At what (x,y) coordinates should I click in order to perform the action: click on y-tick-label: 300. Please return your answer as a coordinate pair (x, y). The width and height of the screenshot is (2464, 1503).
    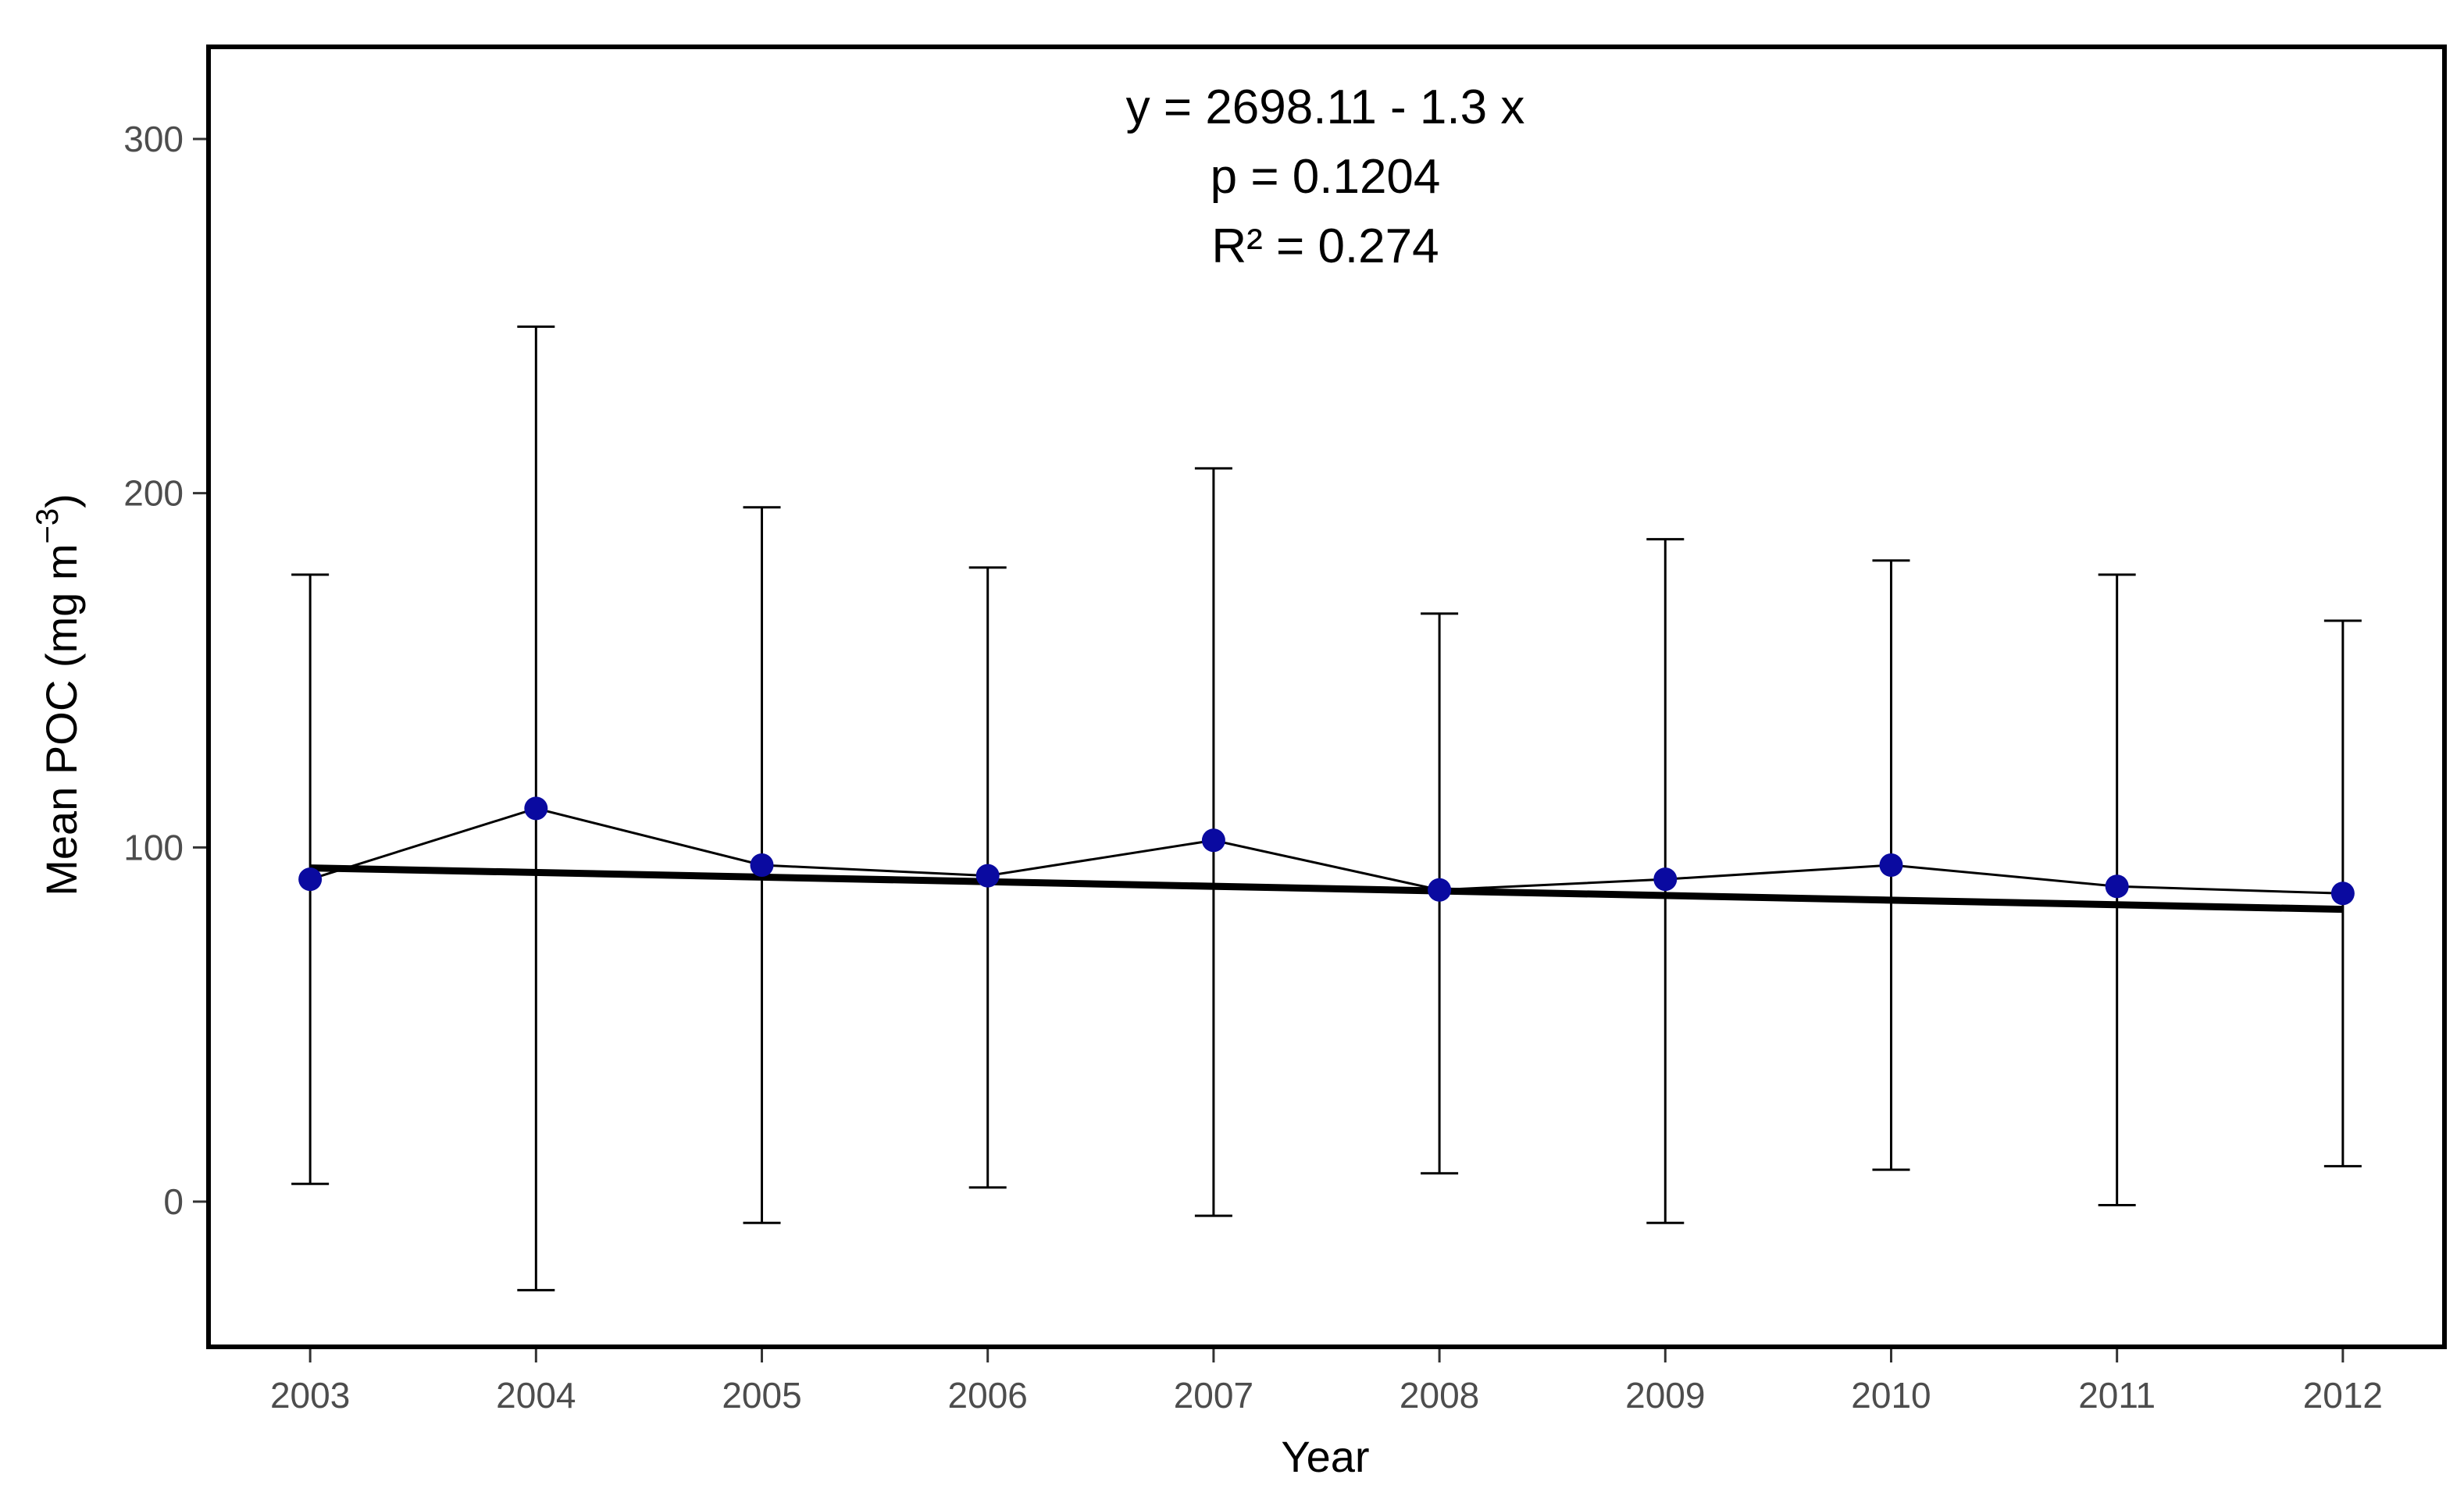
    Looking at the image, I should click on (154, 139).